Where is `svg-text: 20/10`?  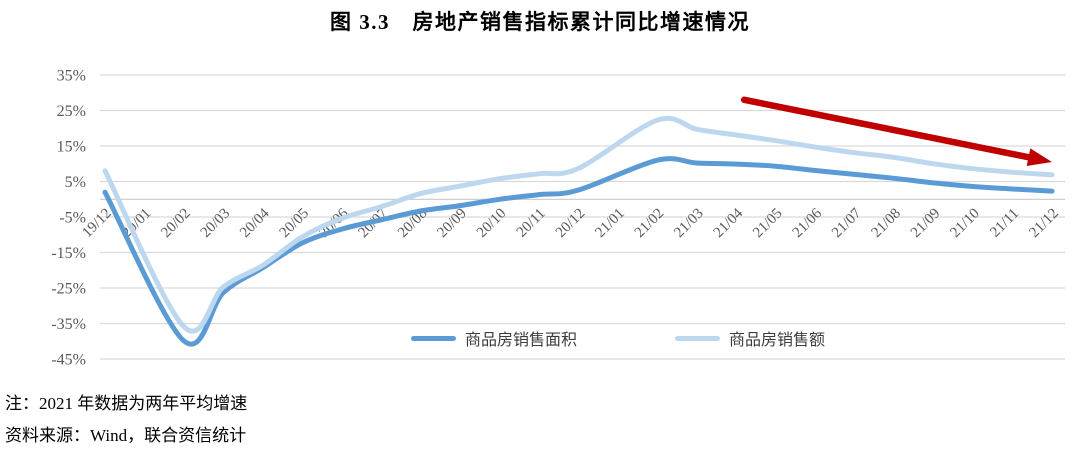
svg-text: 20/10 is located at coordinates (491, 223).